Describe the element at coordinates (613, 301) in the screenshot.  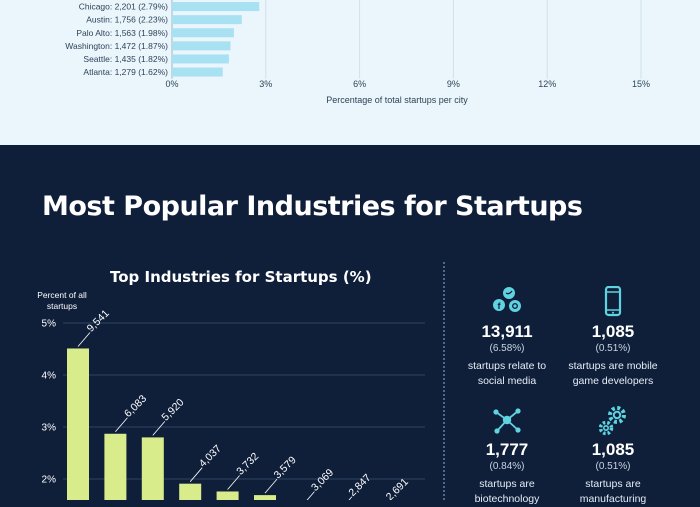
I see `smartphone-icon` at that location.